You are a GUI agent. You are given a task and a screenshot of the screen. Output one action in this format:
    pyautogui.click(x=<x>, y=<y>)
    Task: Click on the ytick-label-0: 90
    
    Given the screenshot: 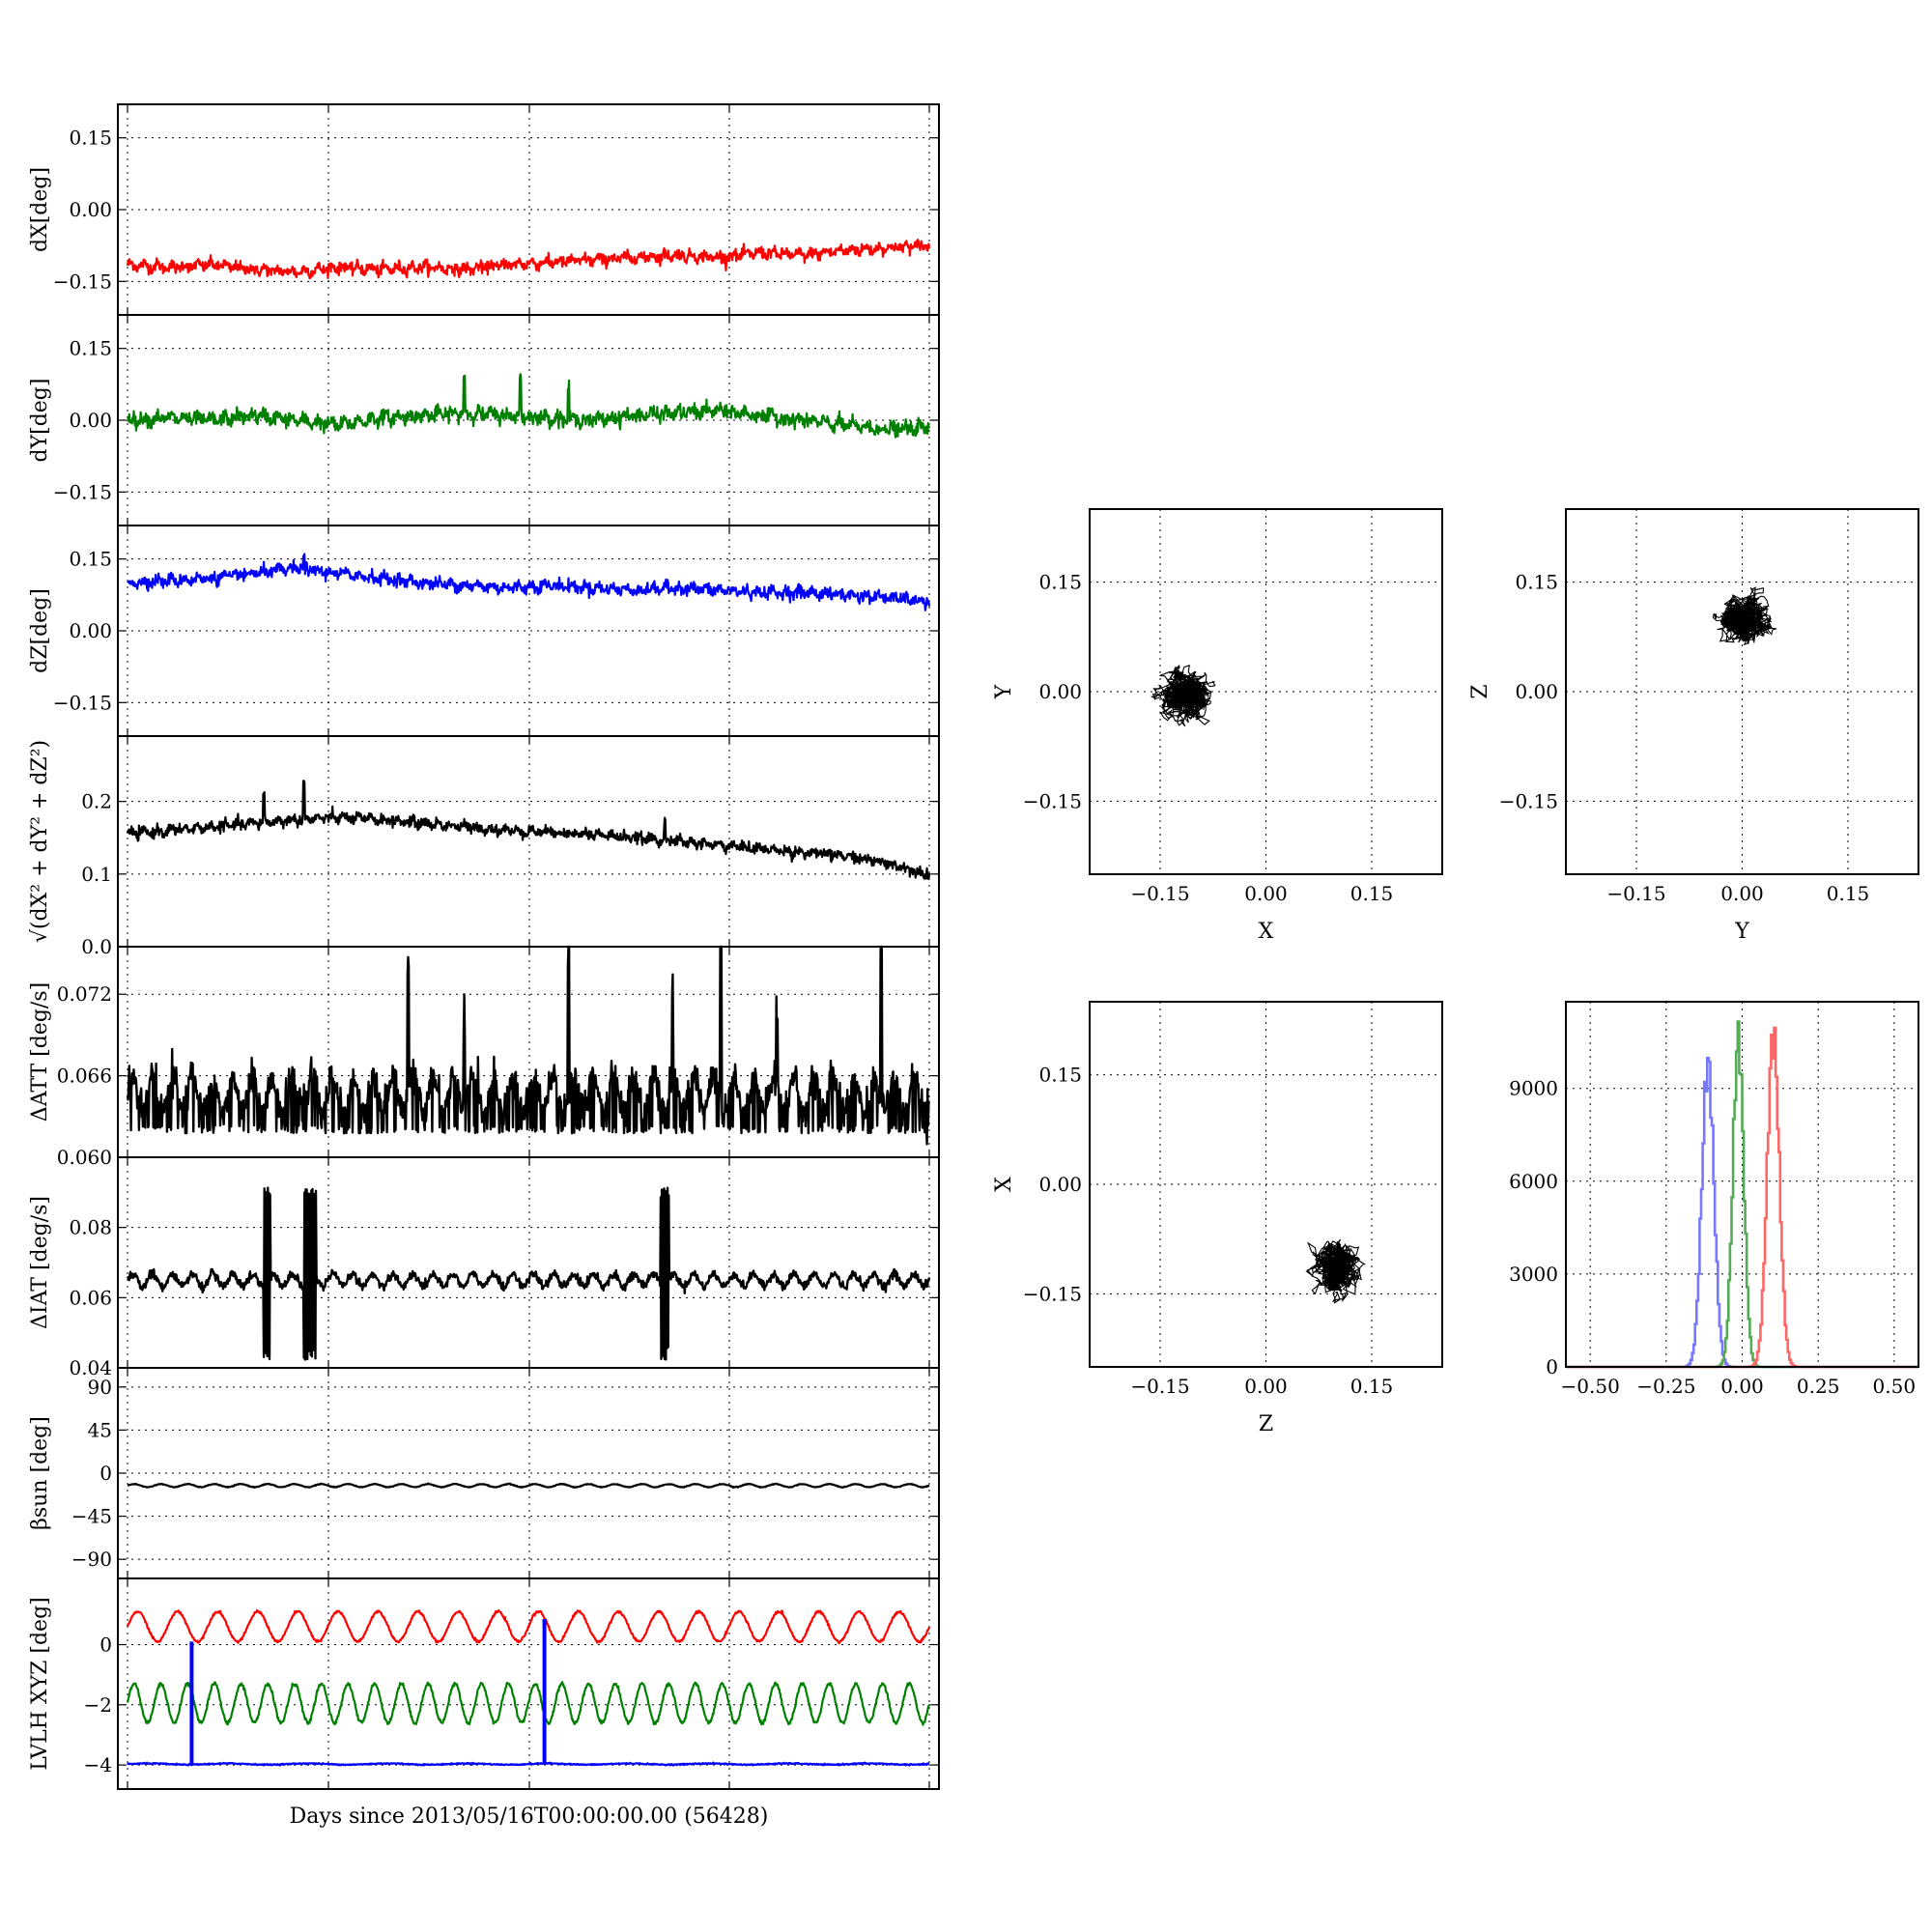 What is the action you would take?
    pyautogui.click(x=100, y=1387)
    